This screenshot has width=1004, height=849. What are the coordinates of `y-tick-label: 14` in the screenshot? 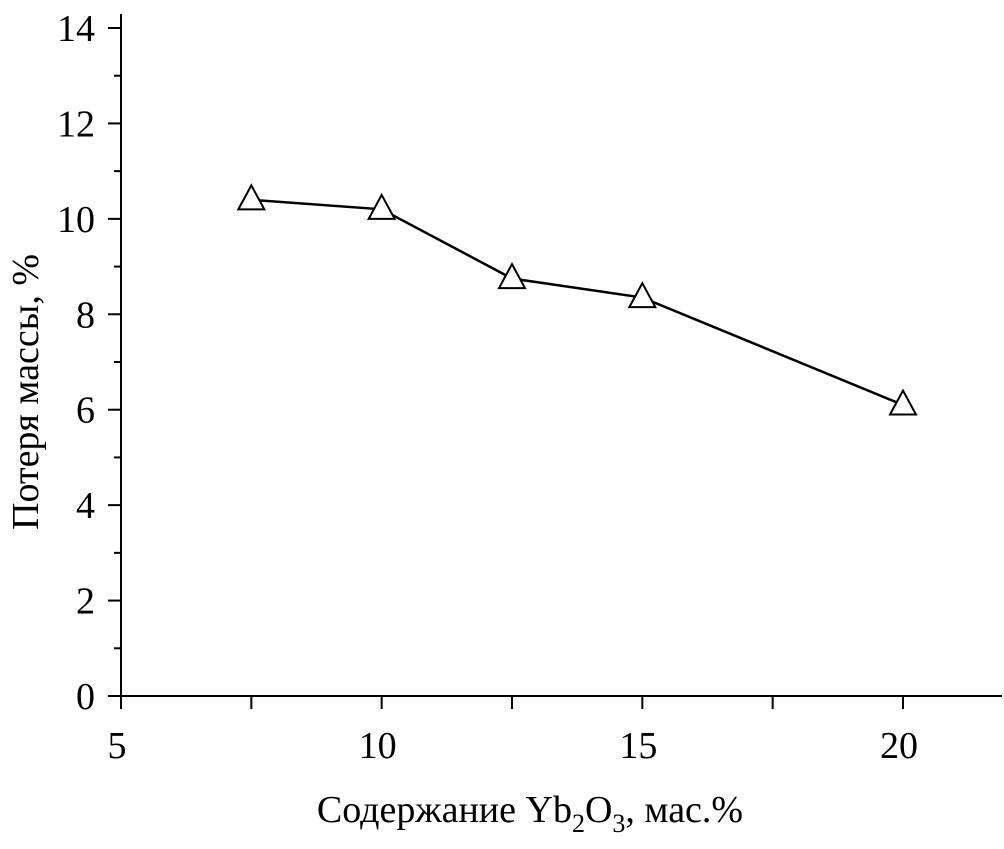 It's located at (76, 29).